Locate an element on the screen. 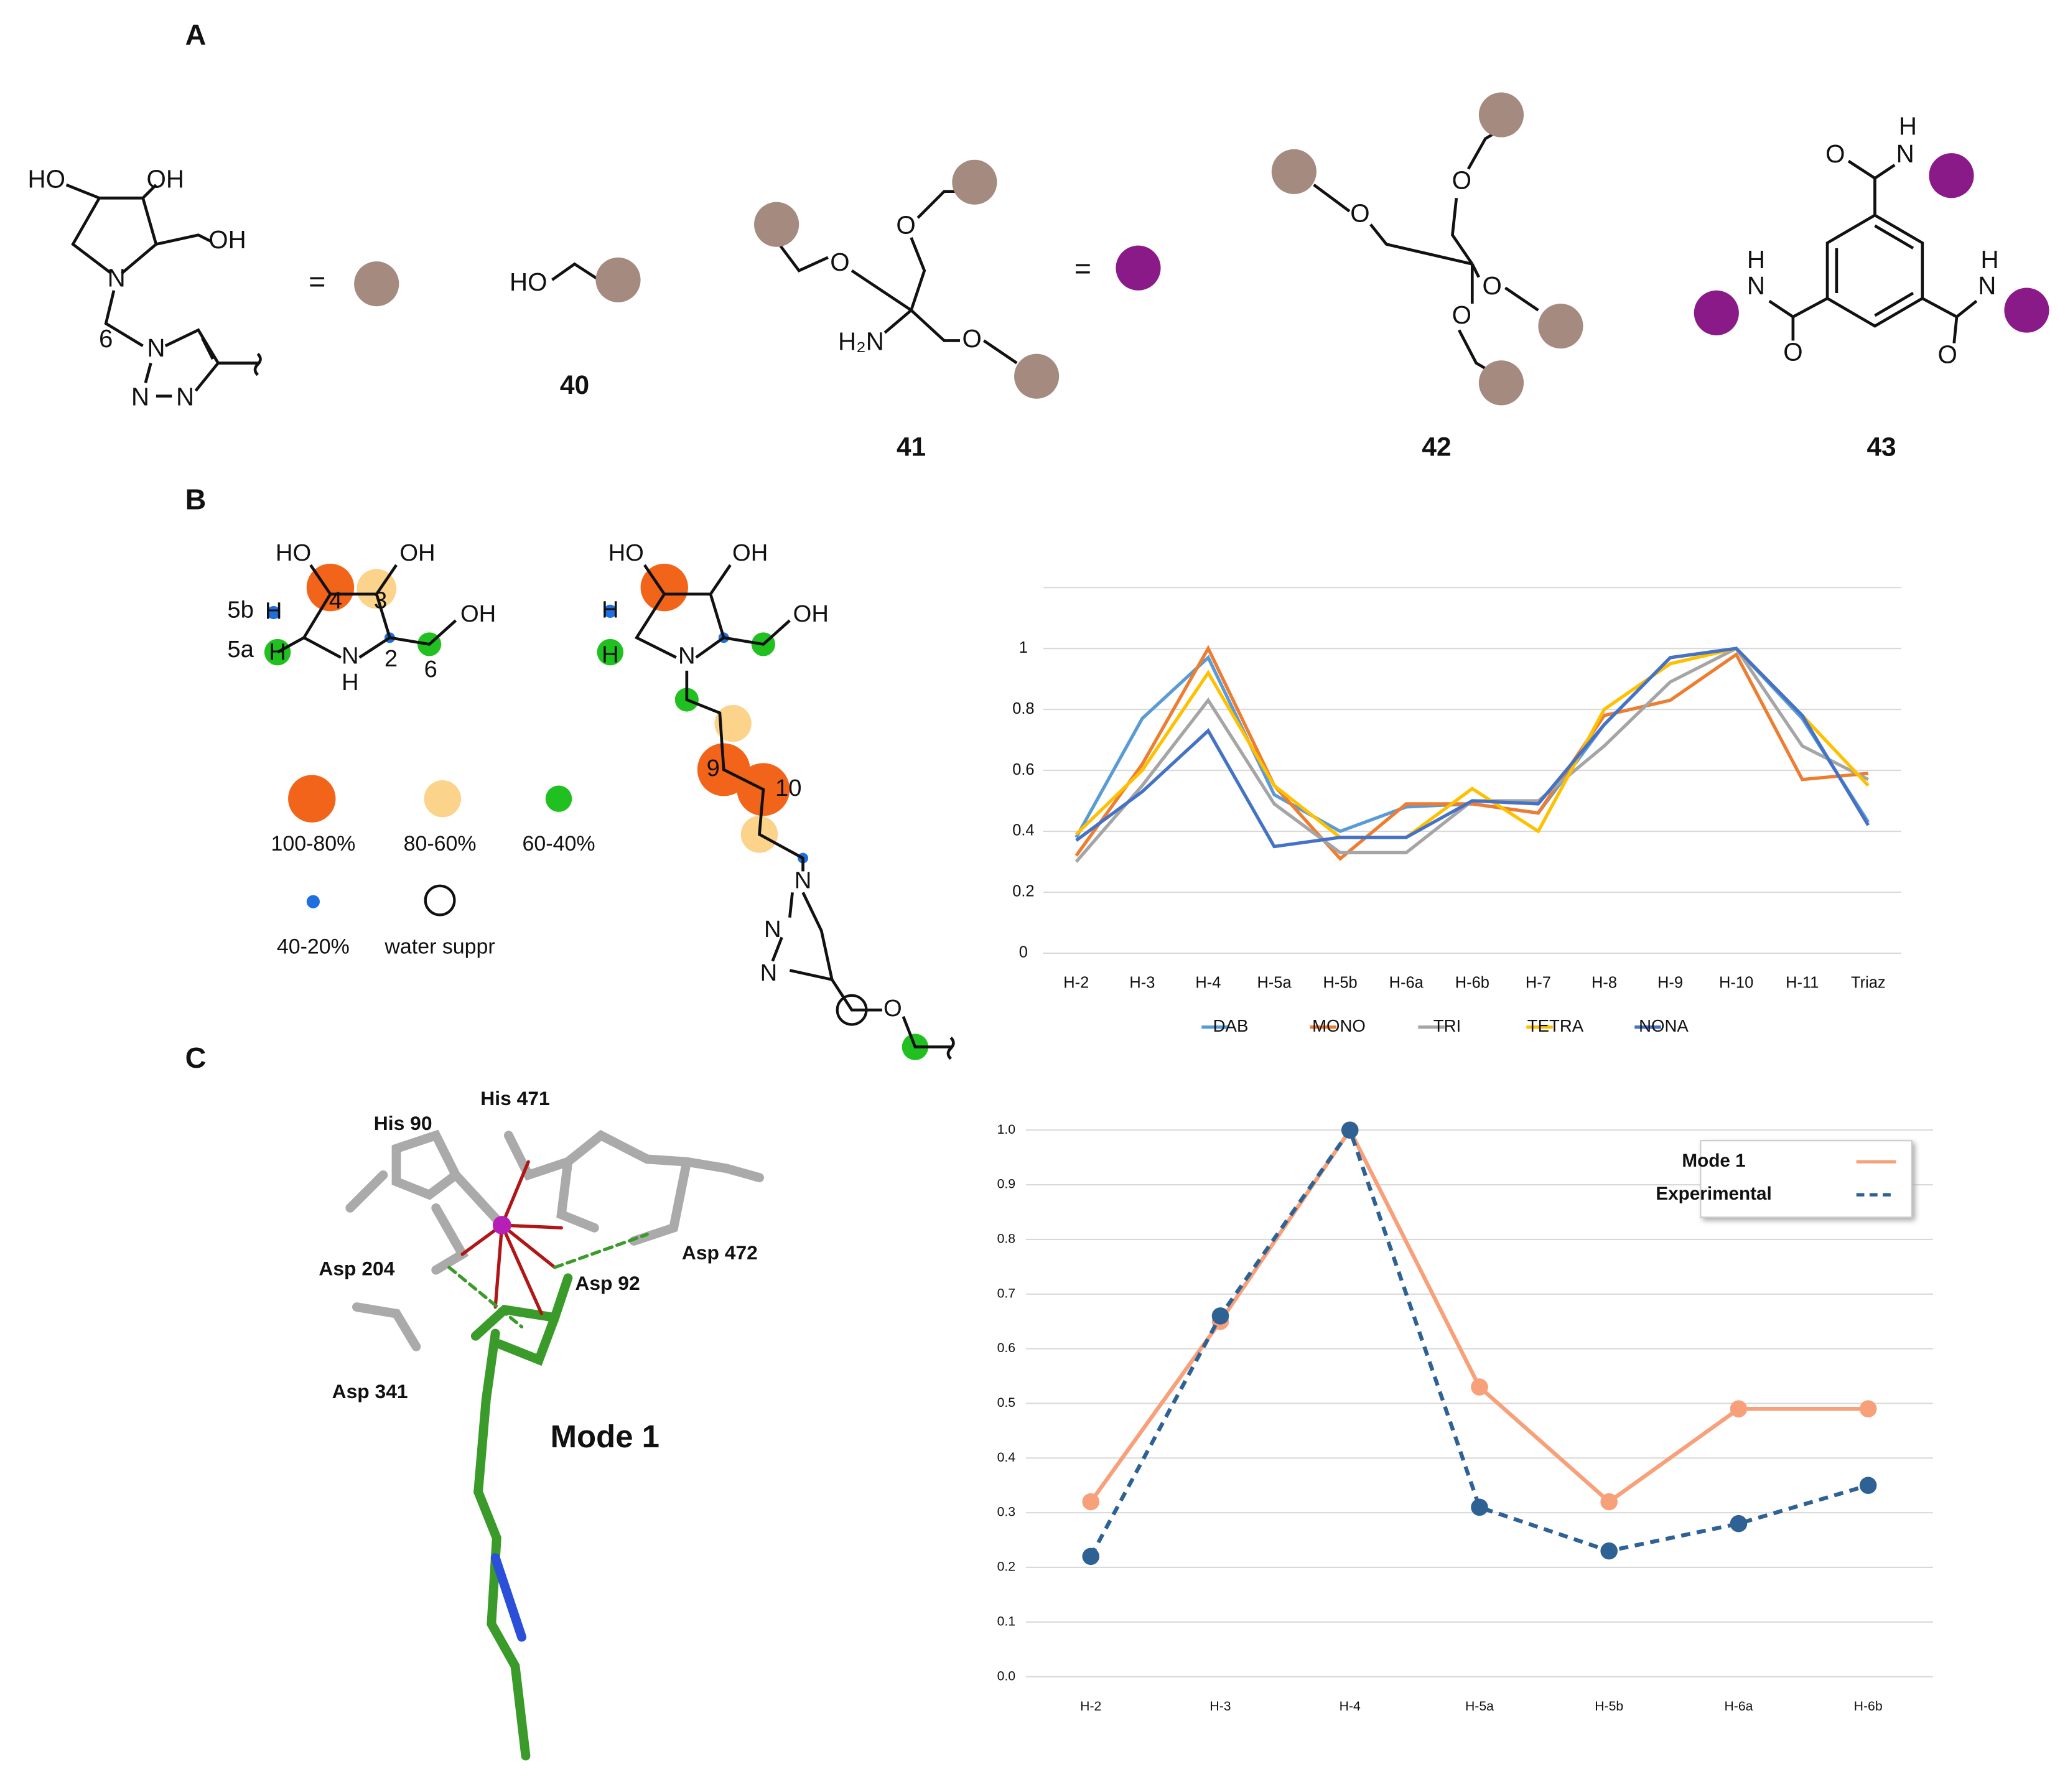  y-tick-label: 0.9 is located at coordinates (1006, 1185).